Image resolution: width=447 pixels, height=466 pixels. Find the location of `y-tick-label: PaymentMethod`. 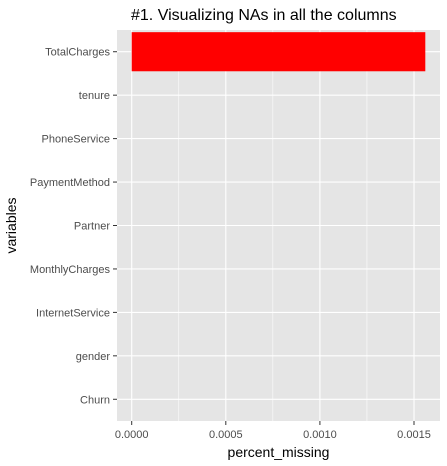

y-tick-label: PaymentMethod is located at coordinates (70, 183).